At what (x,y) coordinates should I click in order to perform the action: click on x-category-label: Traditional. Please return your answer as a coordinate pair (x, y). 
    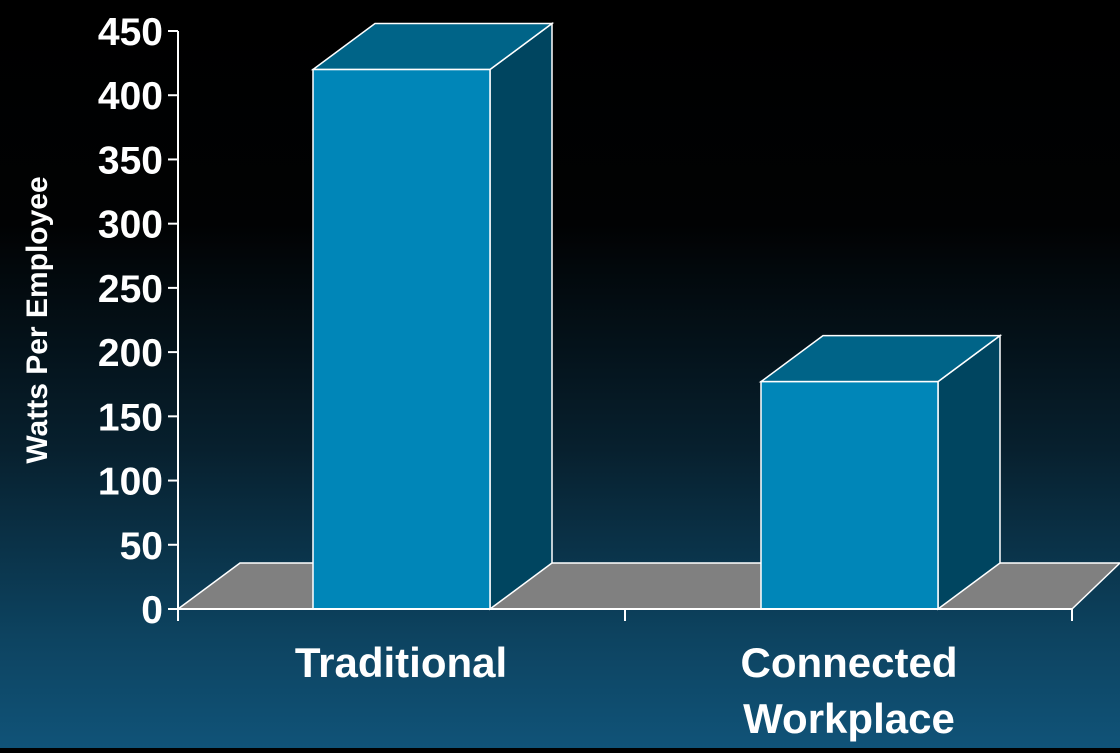
    Looking at the image, I should click on (401, 662).